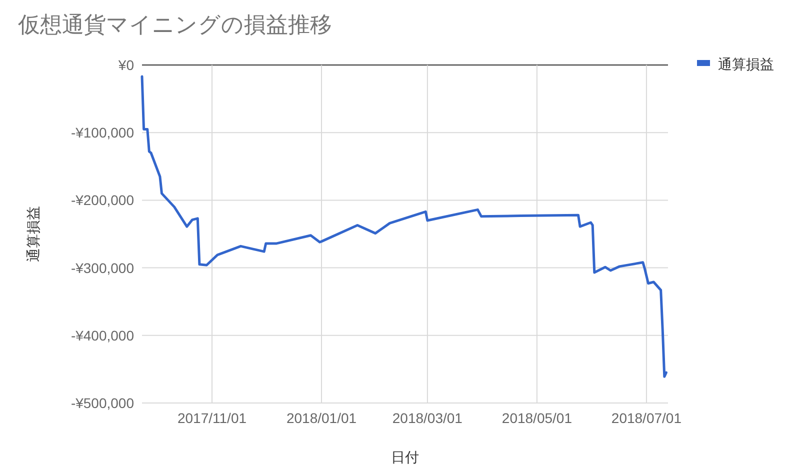 This screenshot has height=473, width=800. What do you see at coordinates (174, 24) in the screenshot?
I see `chart-title: 仮想通貨マイニングの損益推移` at bounding box center [174, 24].